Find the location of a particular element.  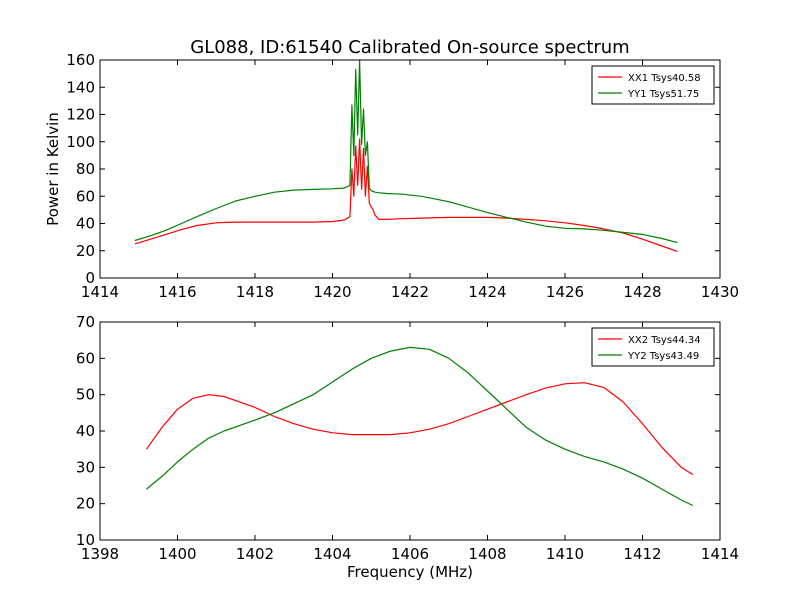

y-tick-label: 50 is located at coordinates (85, 395).